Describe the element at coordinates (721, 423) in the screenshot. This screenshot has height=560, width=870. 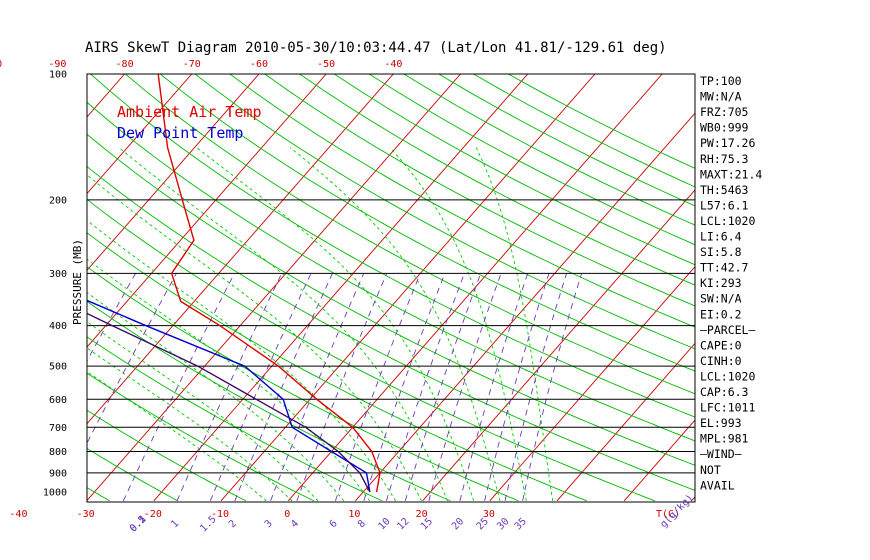
I see `index-label: EL:993` at that location.